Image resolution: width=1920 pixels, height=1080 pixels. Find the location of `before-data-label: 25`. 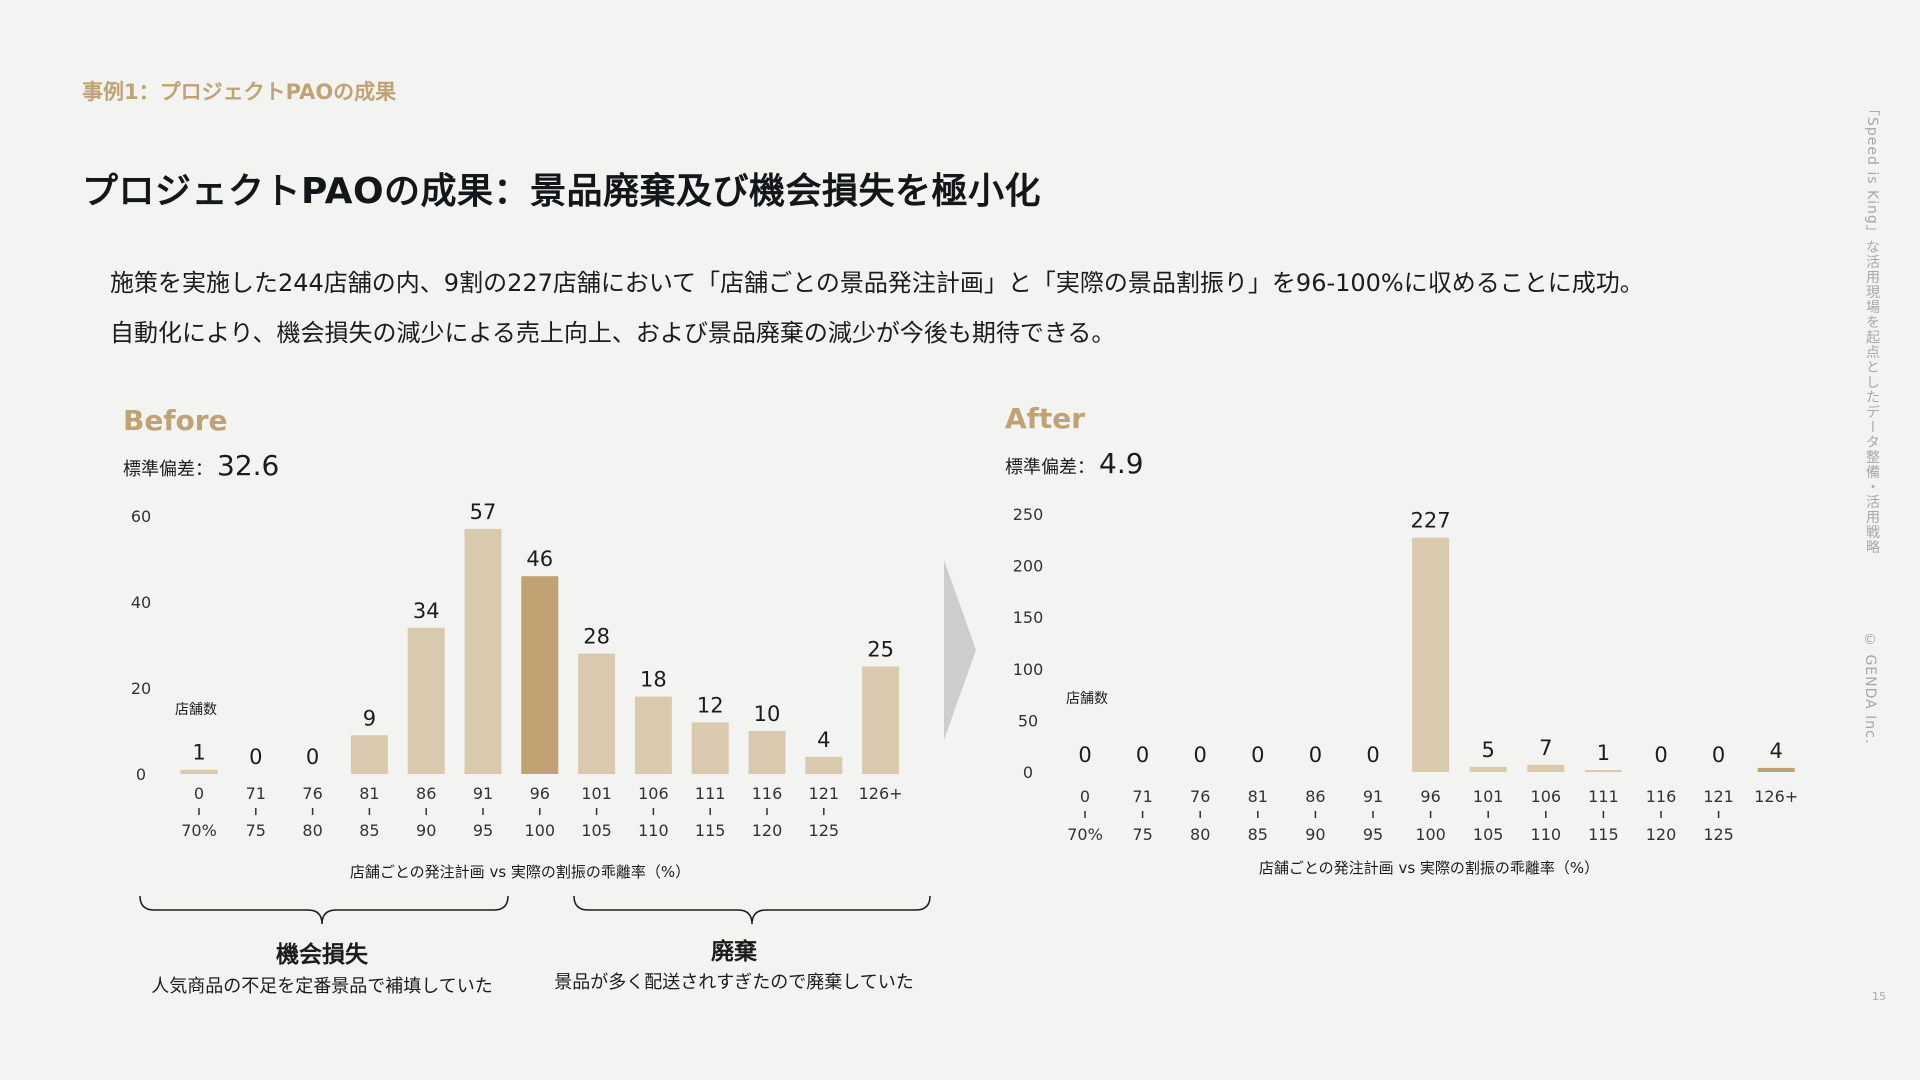

before-data-label: 25 is located at coordinates (880, 650).